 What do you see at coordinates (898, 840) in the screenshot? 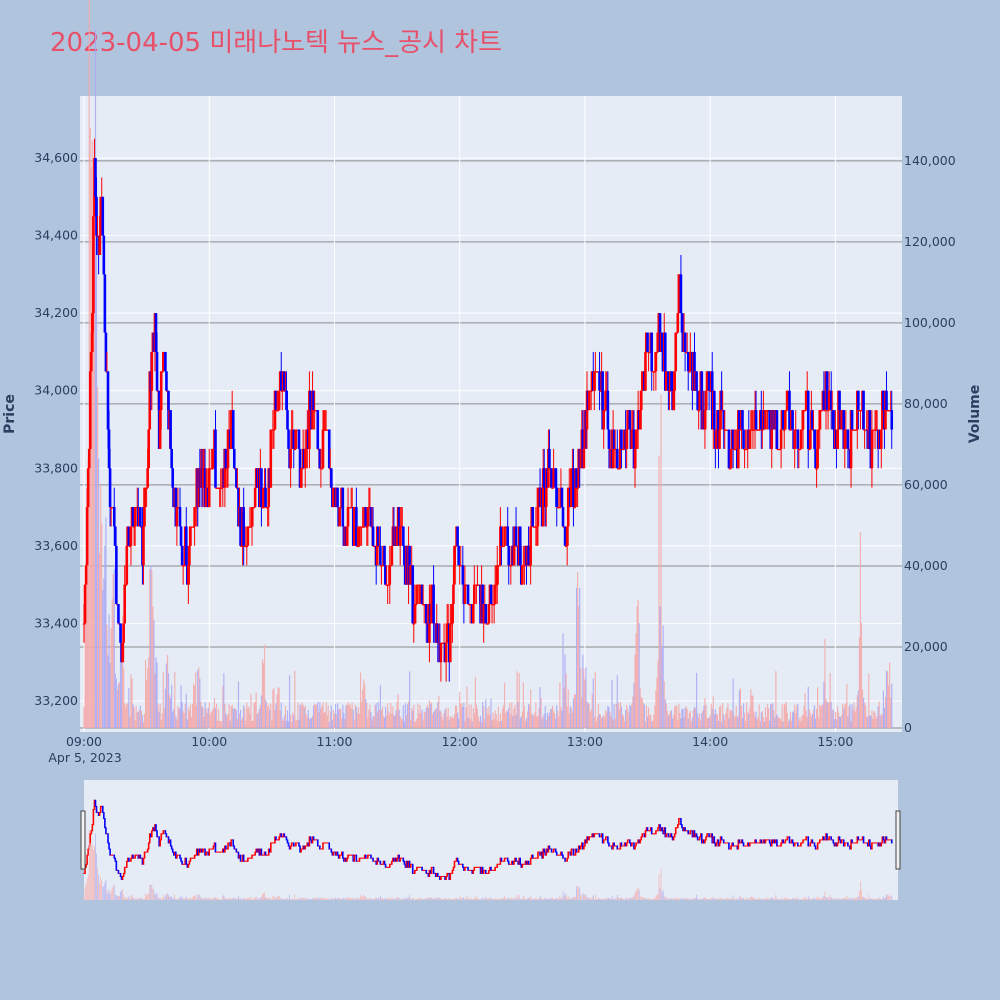
I see `range-slider-right-handle` at bounding box center [898, 840].